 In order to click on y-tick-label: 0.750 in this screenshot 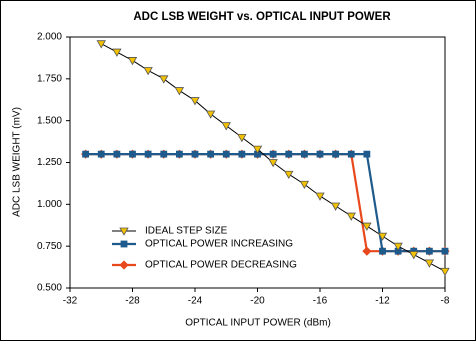, I will do `click(49, 246)`.